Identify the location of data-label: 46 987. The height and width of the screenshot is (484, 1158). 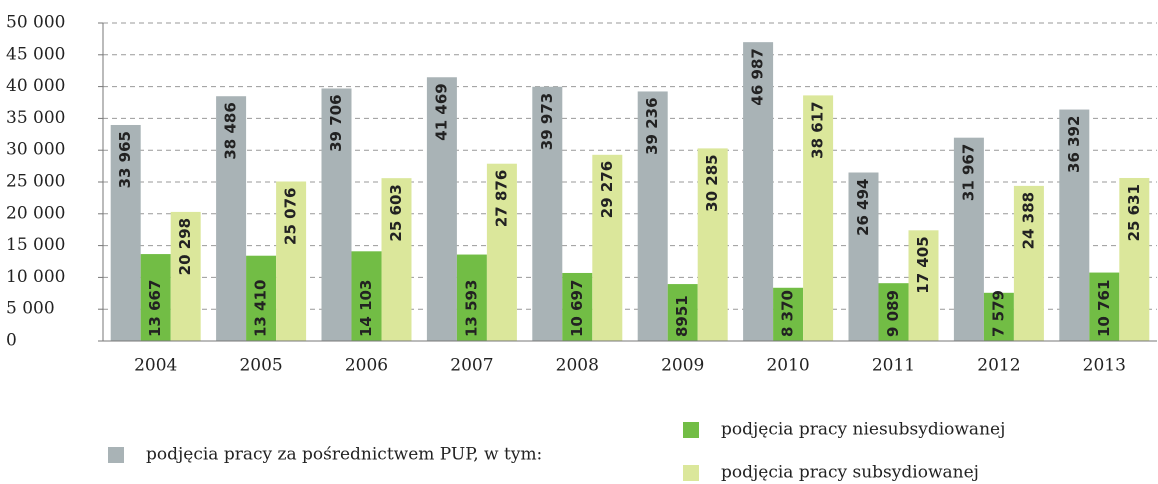
(758, 76).